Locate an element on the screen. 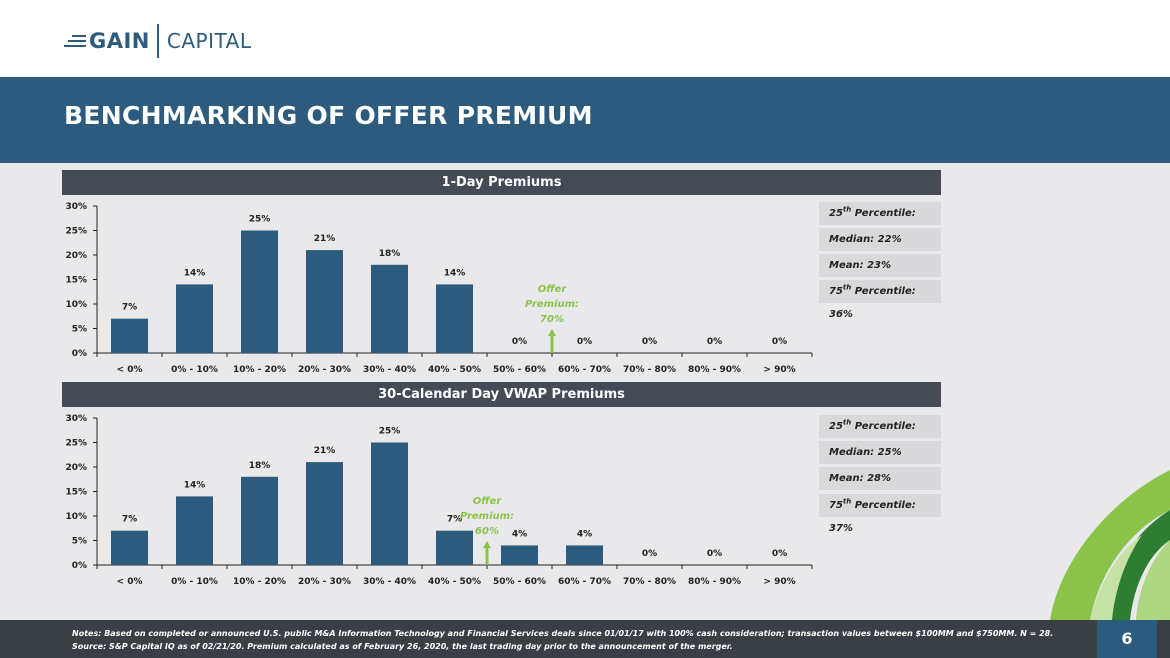  chart1-category-label: < 0% is located at coordinates (130, 370).